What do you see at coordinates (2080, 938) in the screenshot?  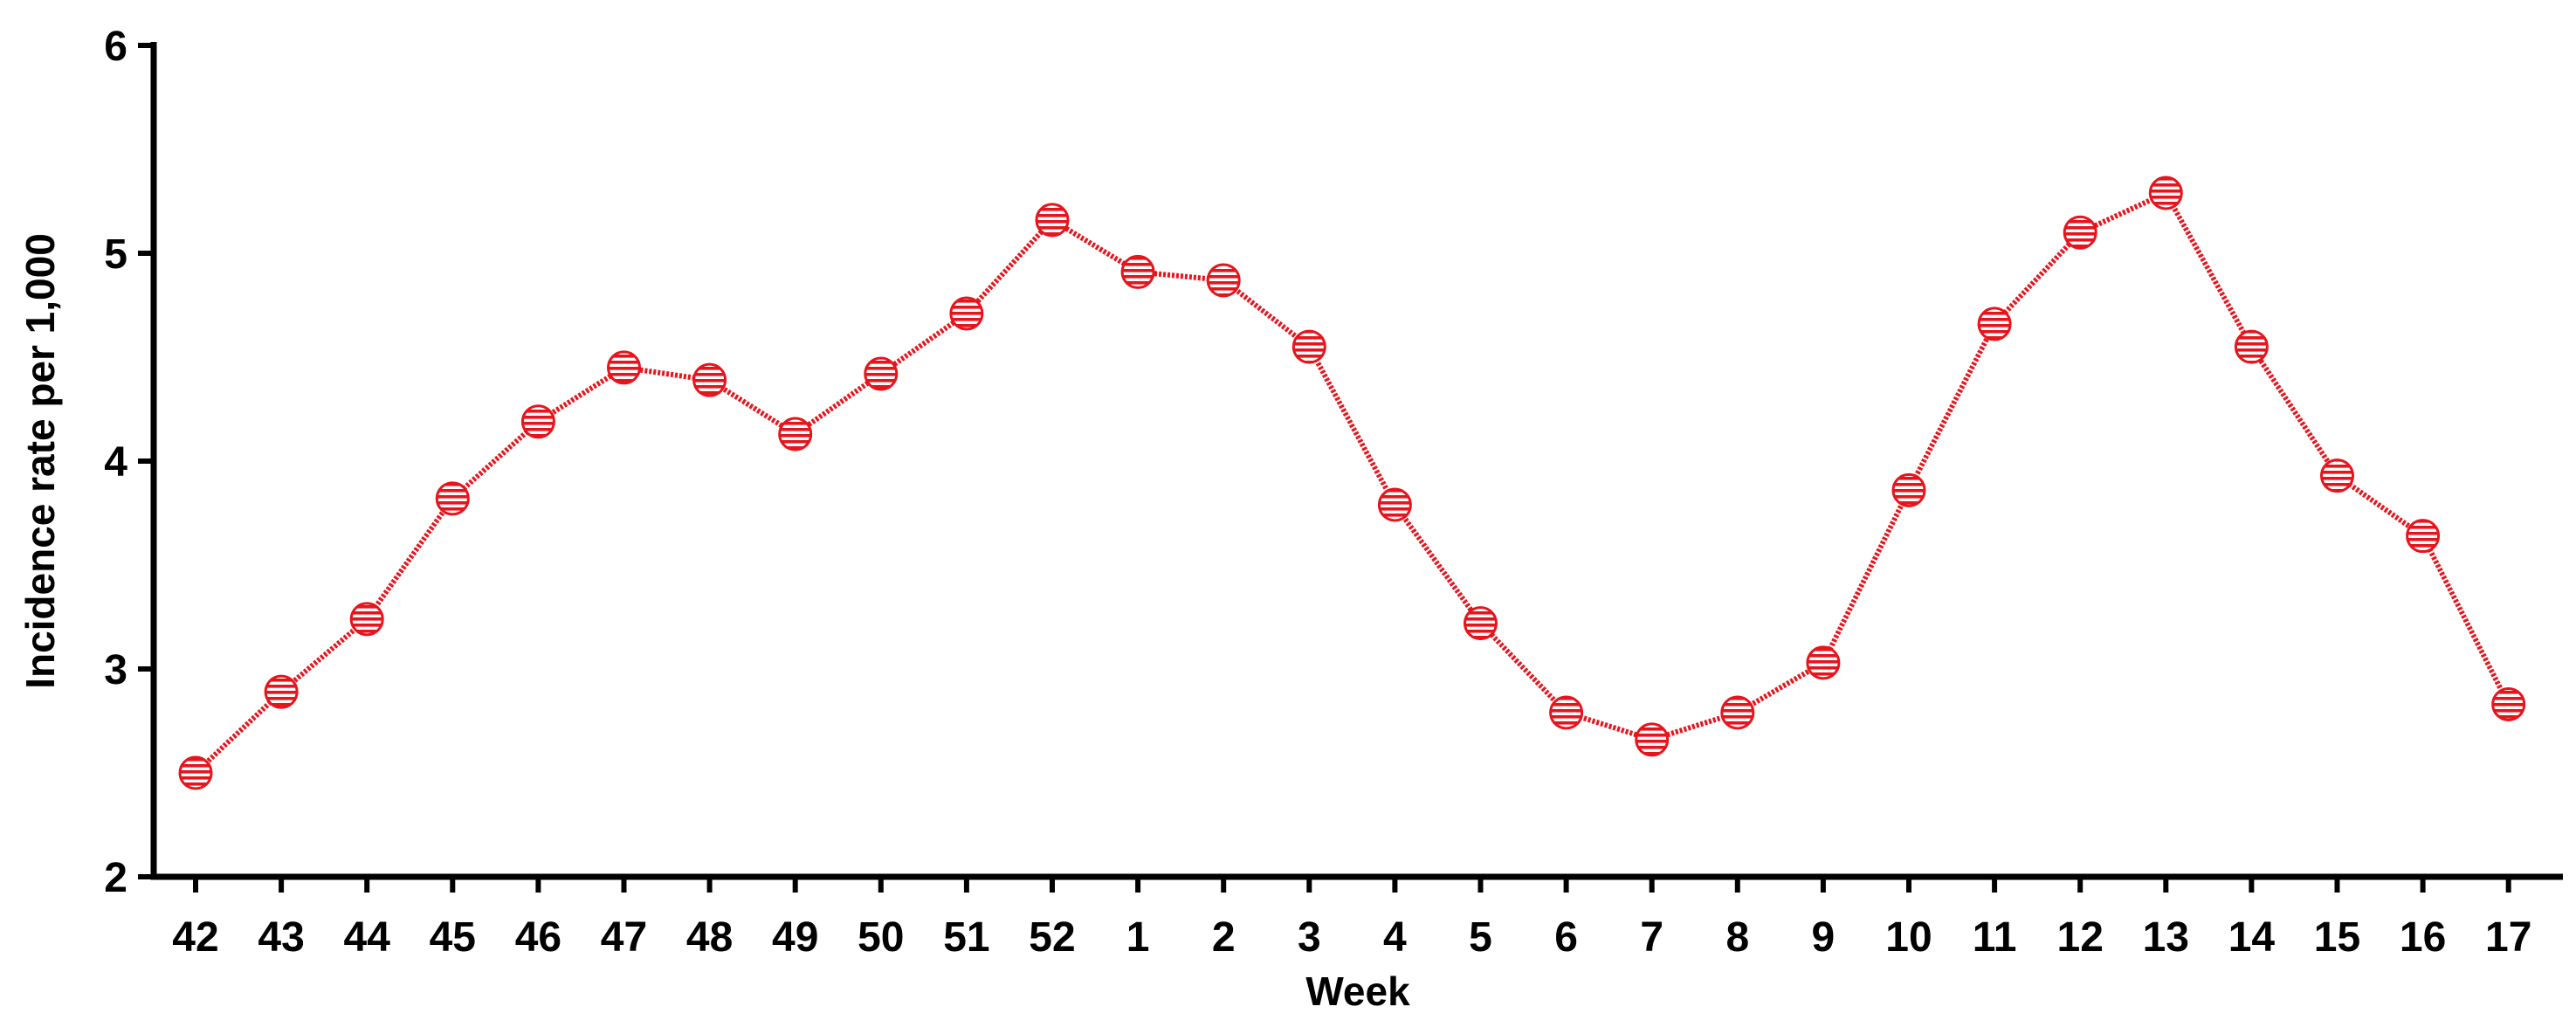 I see `x-tick-label: 12` at bounding box center [2080, 938].